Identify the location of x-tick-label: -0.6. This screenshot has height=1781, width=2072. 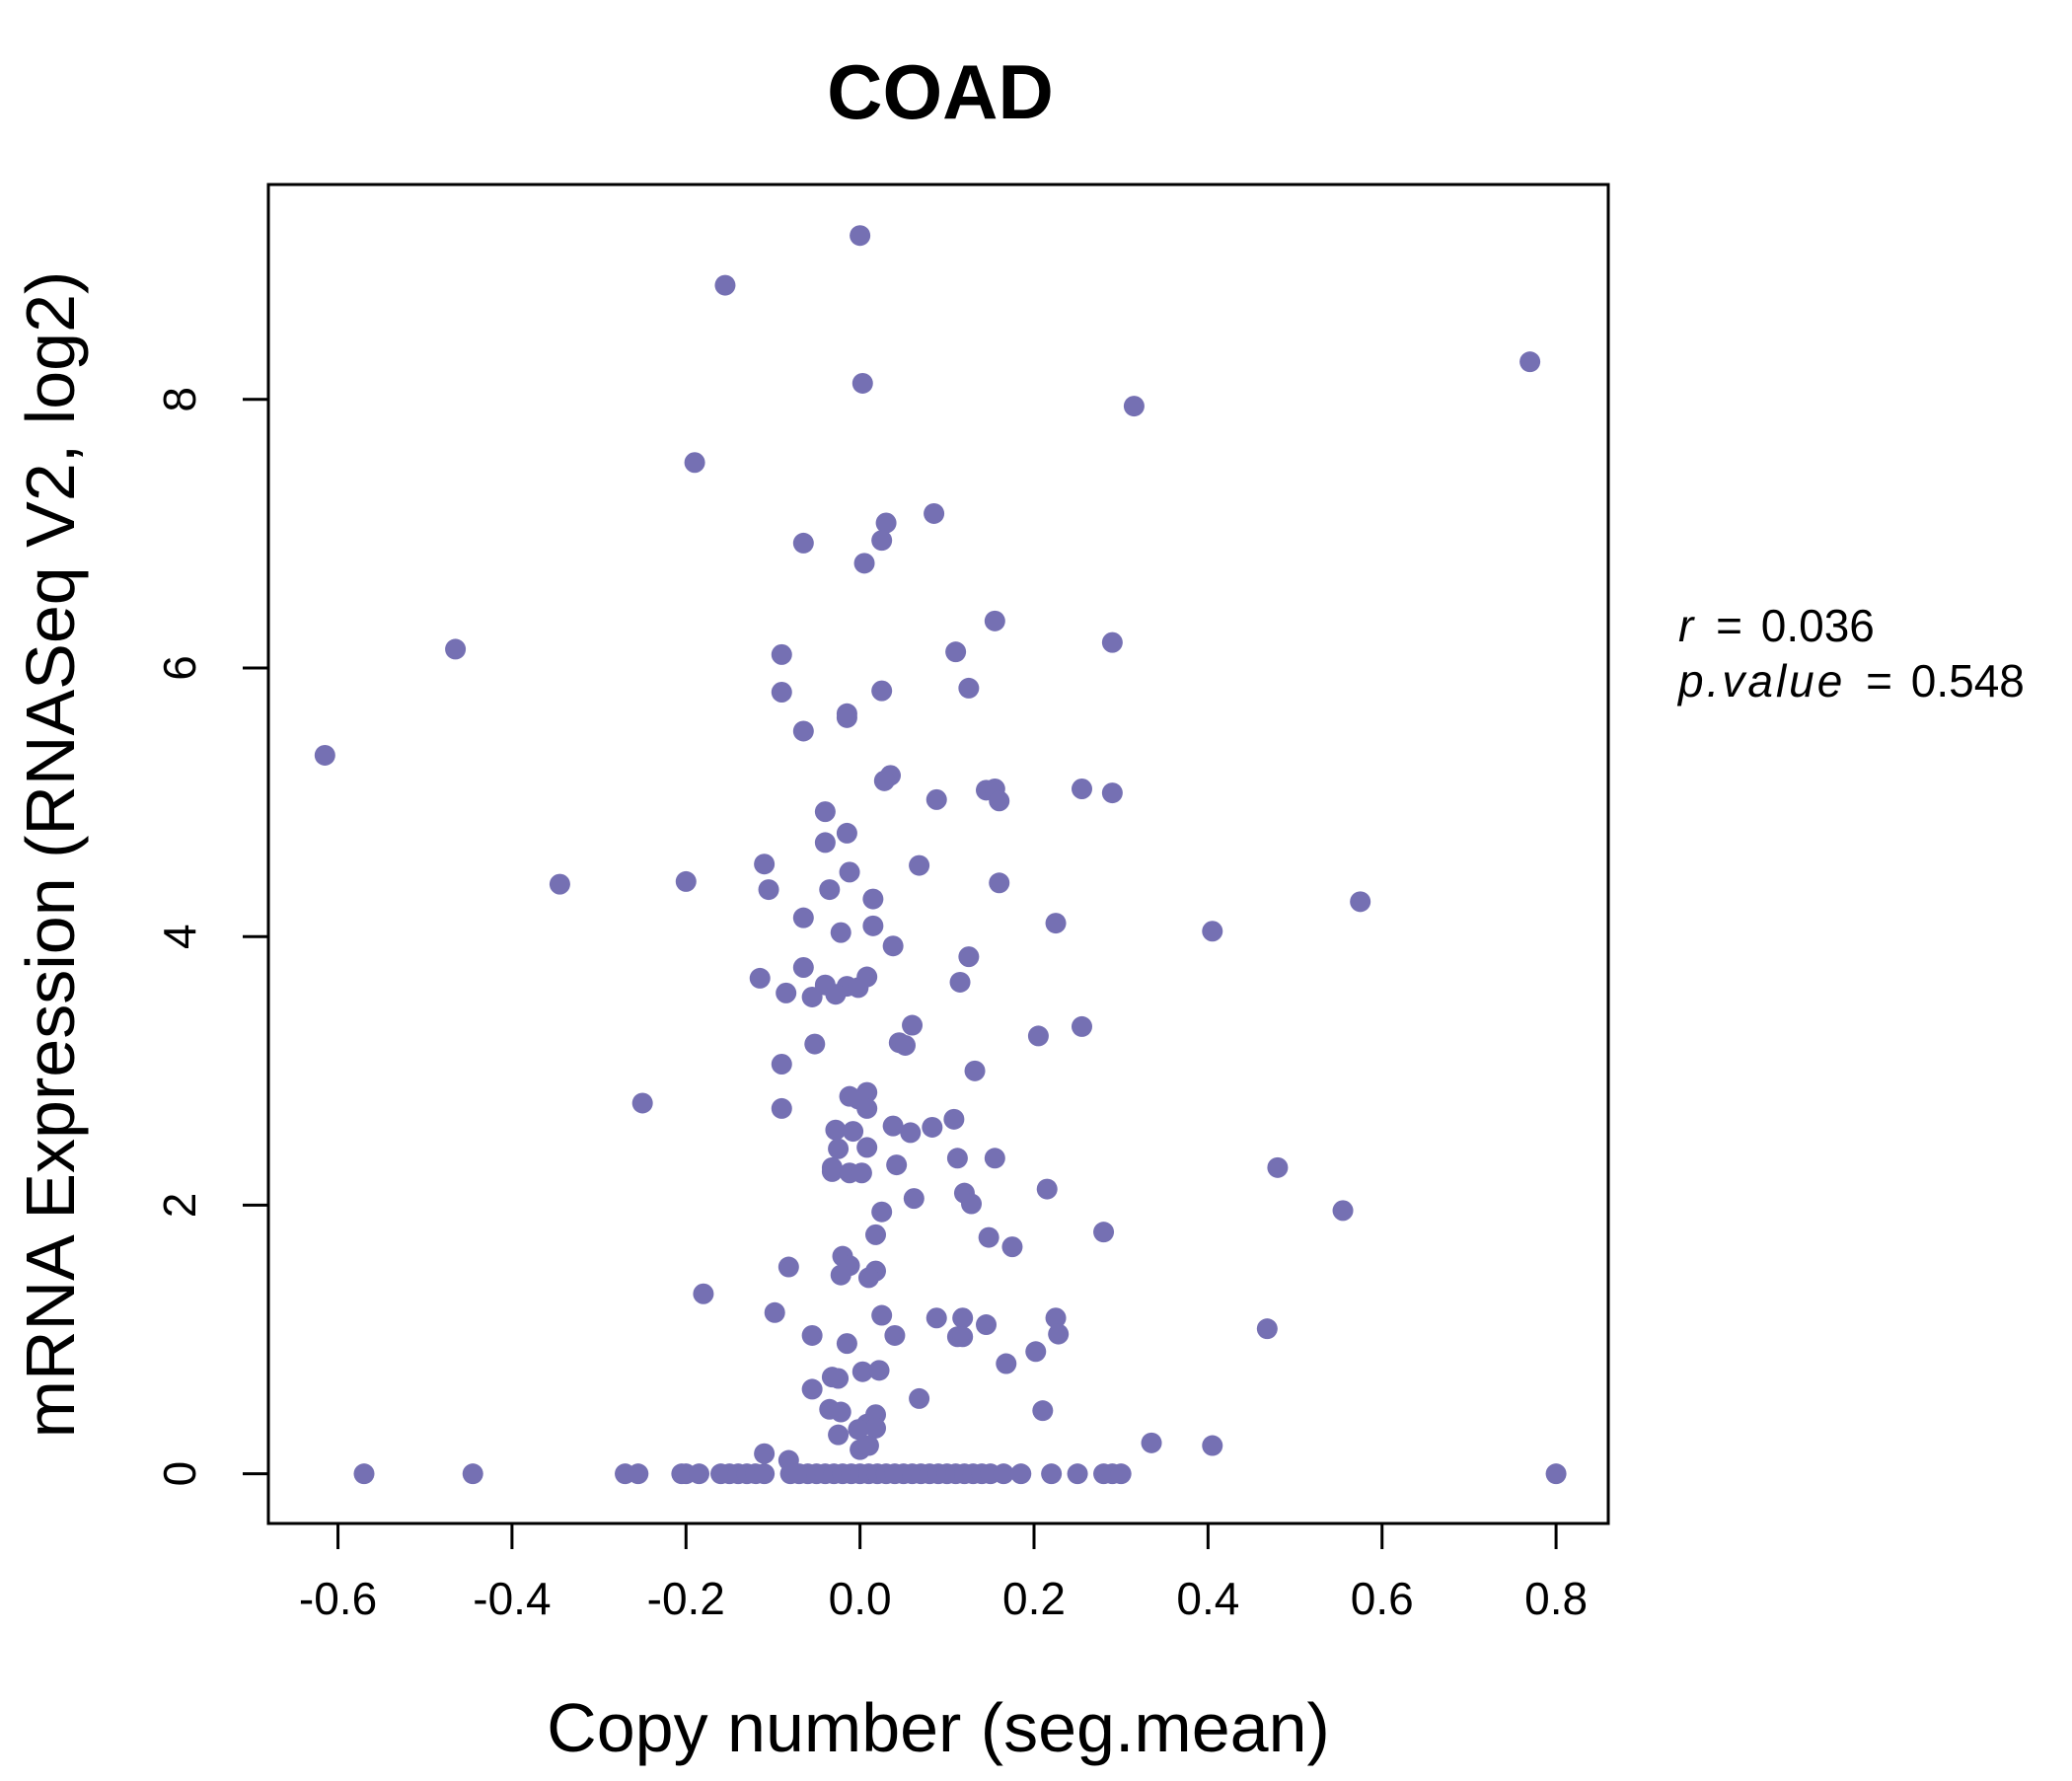
(338, 1598).